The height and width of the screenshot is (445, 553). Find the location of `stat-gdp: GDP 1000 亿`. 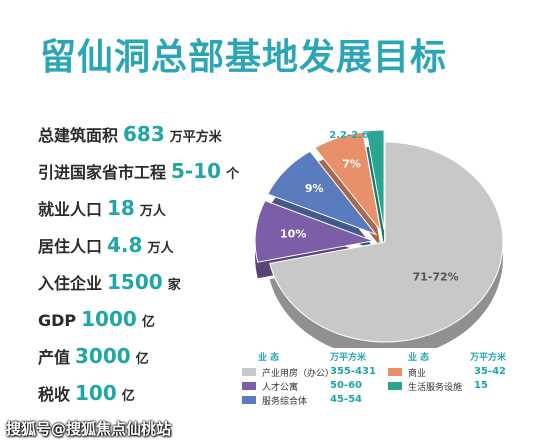

stat-gdp: GDP 1000 亿 is located at coordinates (96, 319).